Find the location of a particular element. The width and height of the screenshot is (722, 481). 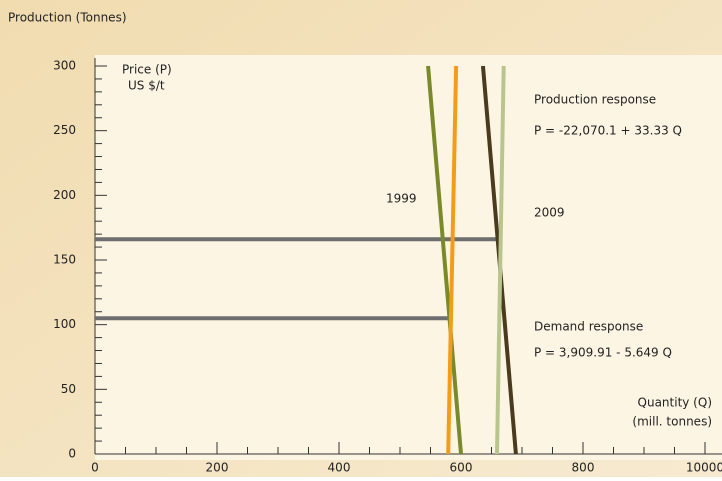

y-tick-label: 300 is located at coordinates (64, 66).